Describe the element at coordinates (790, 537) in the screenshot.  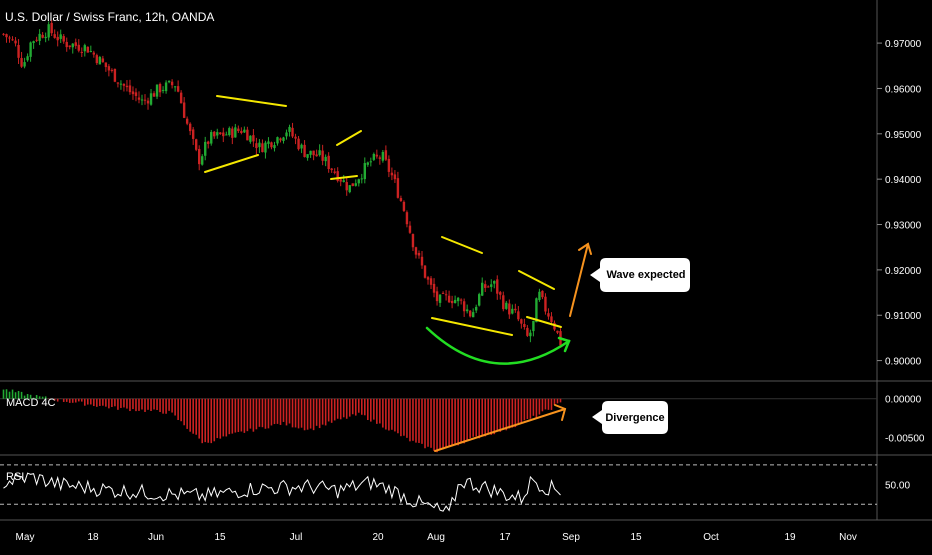
I see `time-tick-label: 19` at that location.